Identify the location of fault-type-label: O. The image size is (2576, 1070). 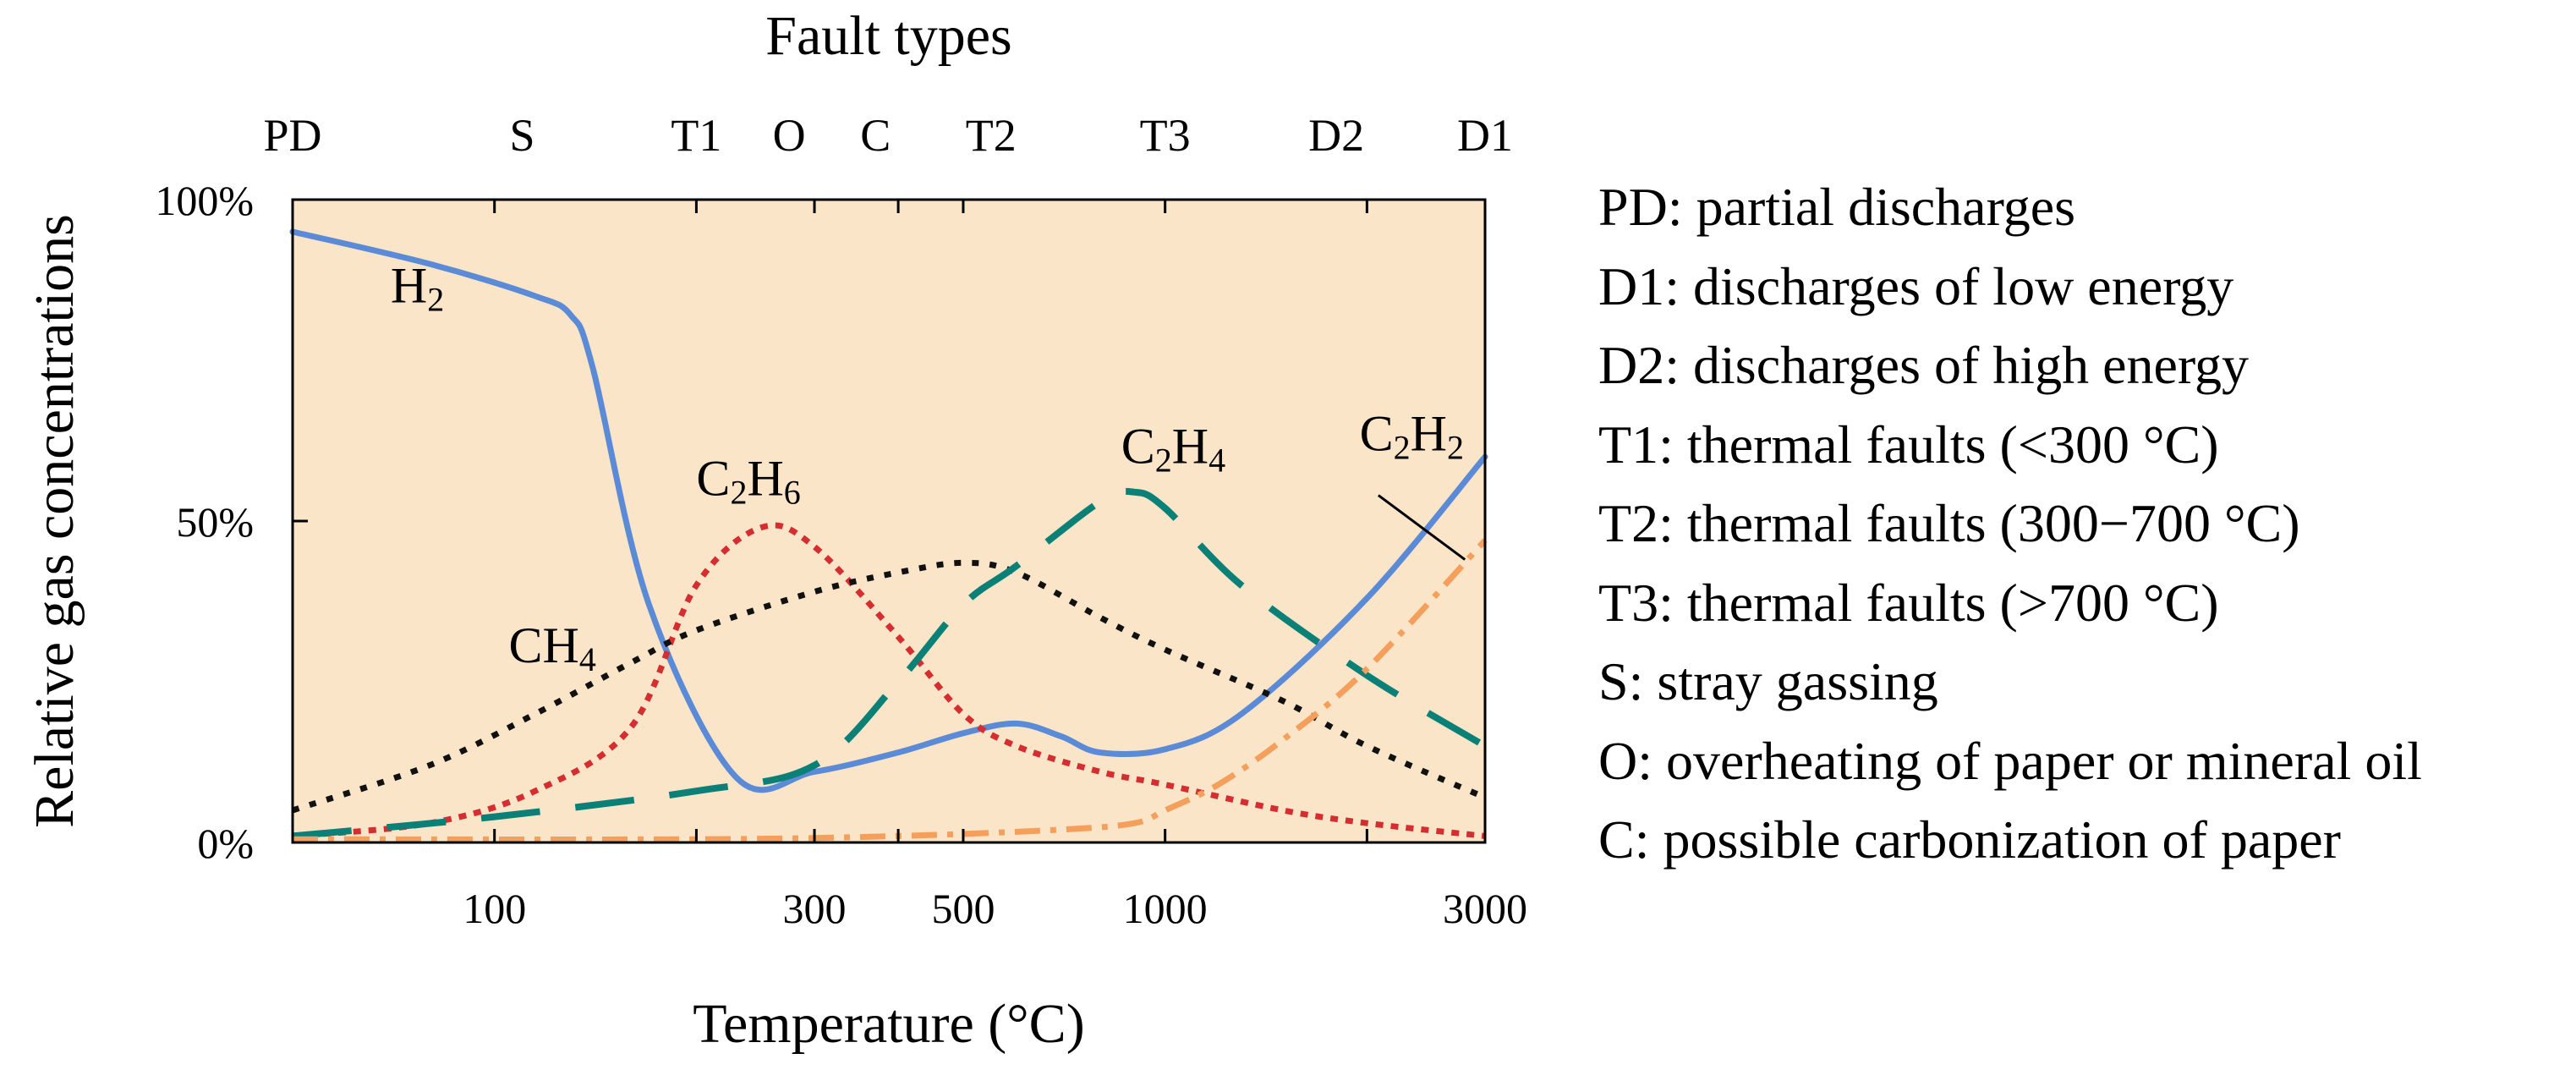
(789, 135).